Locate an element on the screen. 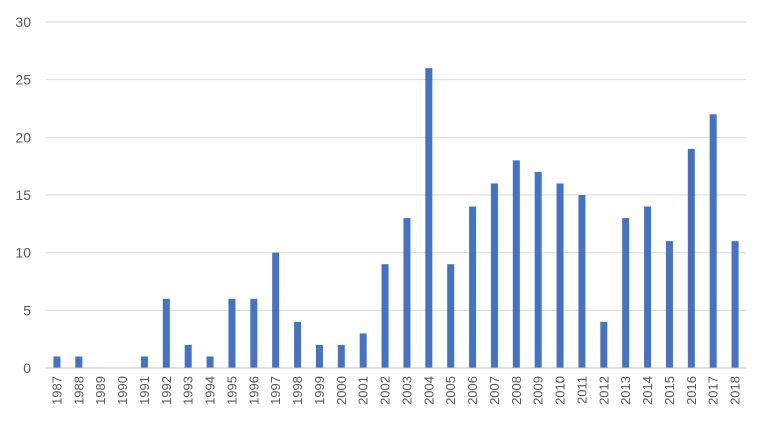 The image size is (768, 426). bar-1994 is located at coordinates (210, 362).